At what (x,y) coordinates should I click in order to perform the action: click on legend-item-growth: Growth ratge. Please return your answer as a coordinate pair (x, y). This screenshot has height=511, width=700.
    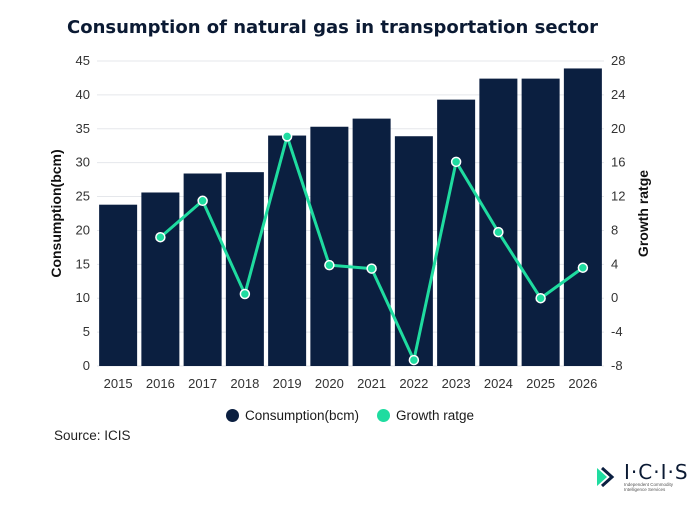
    Looking at the image, I should click on (425, 415).